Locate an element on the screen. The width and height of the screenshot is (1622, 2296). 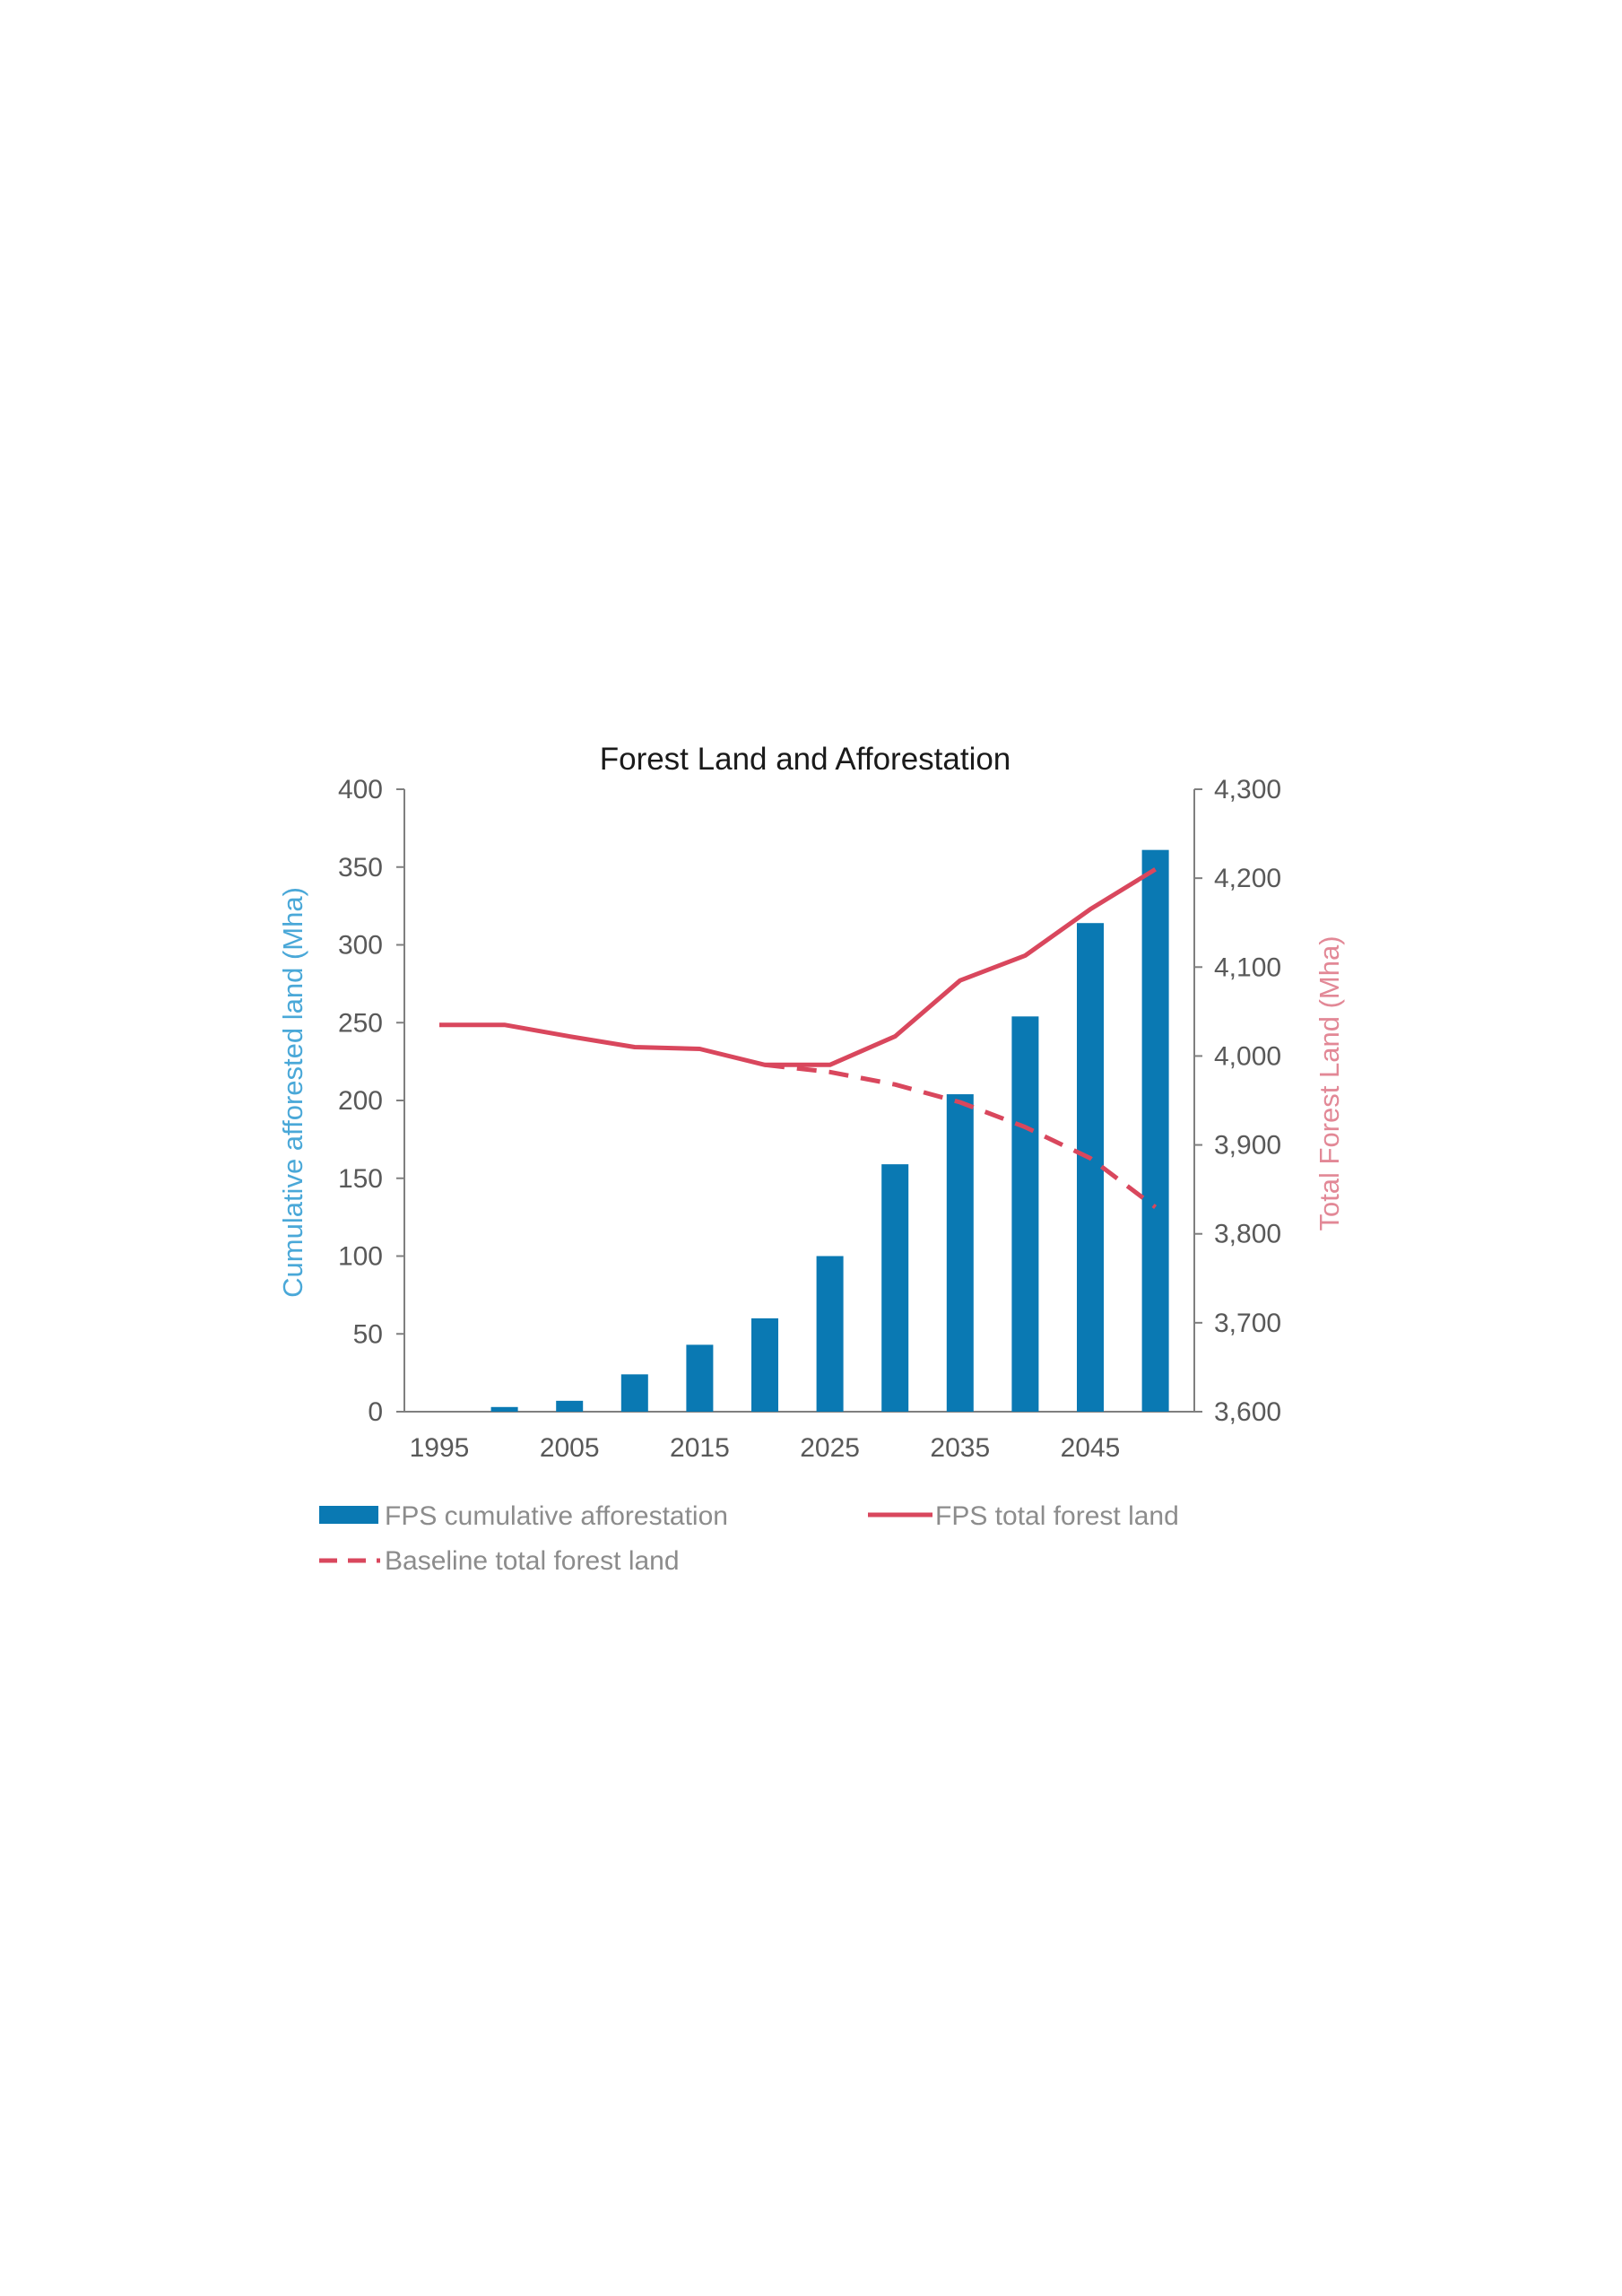
bar-2035 is located at coordinates (960, 1253).